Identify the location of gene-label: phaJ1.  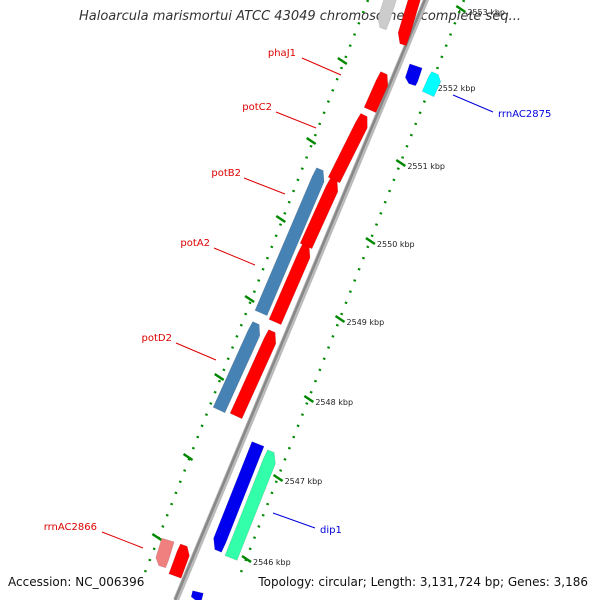
(282, 53).